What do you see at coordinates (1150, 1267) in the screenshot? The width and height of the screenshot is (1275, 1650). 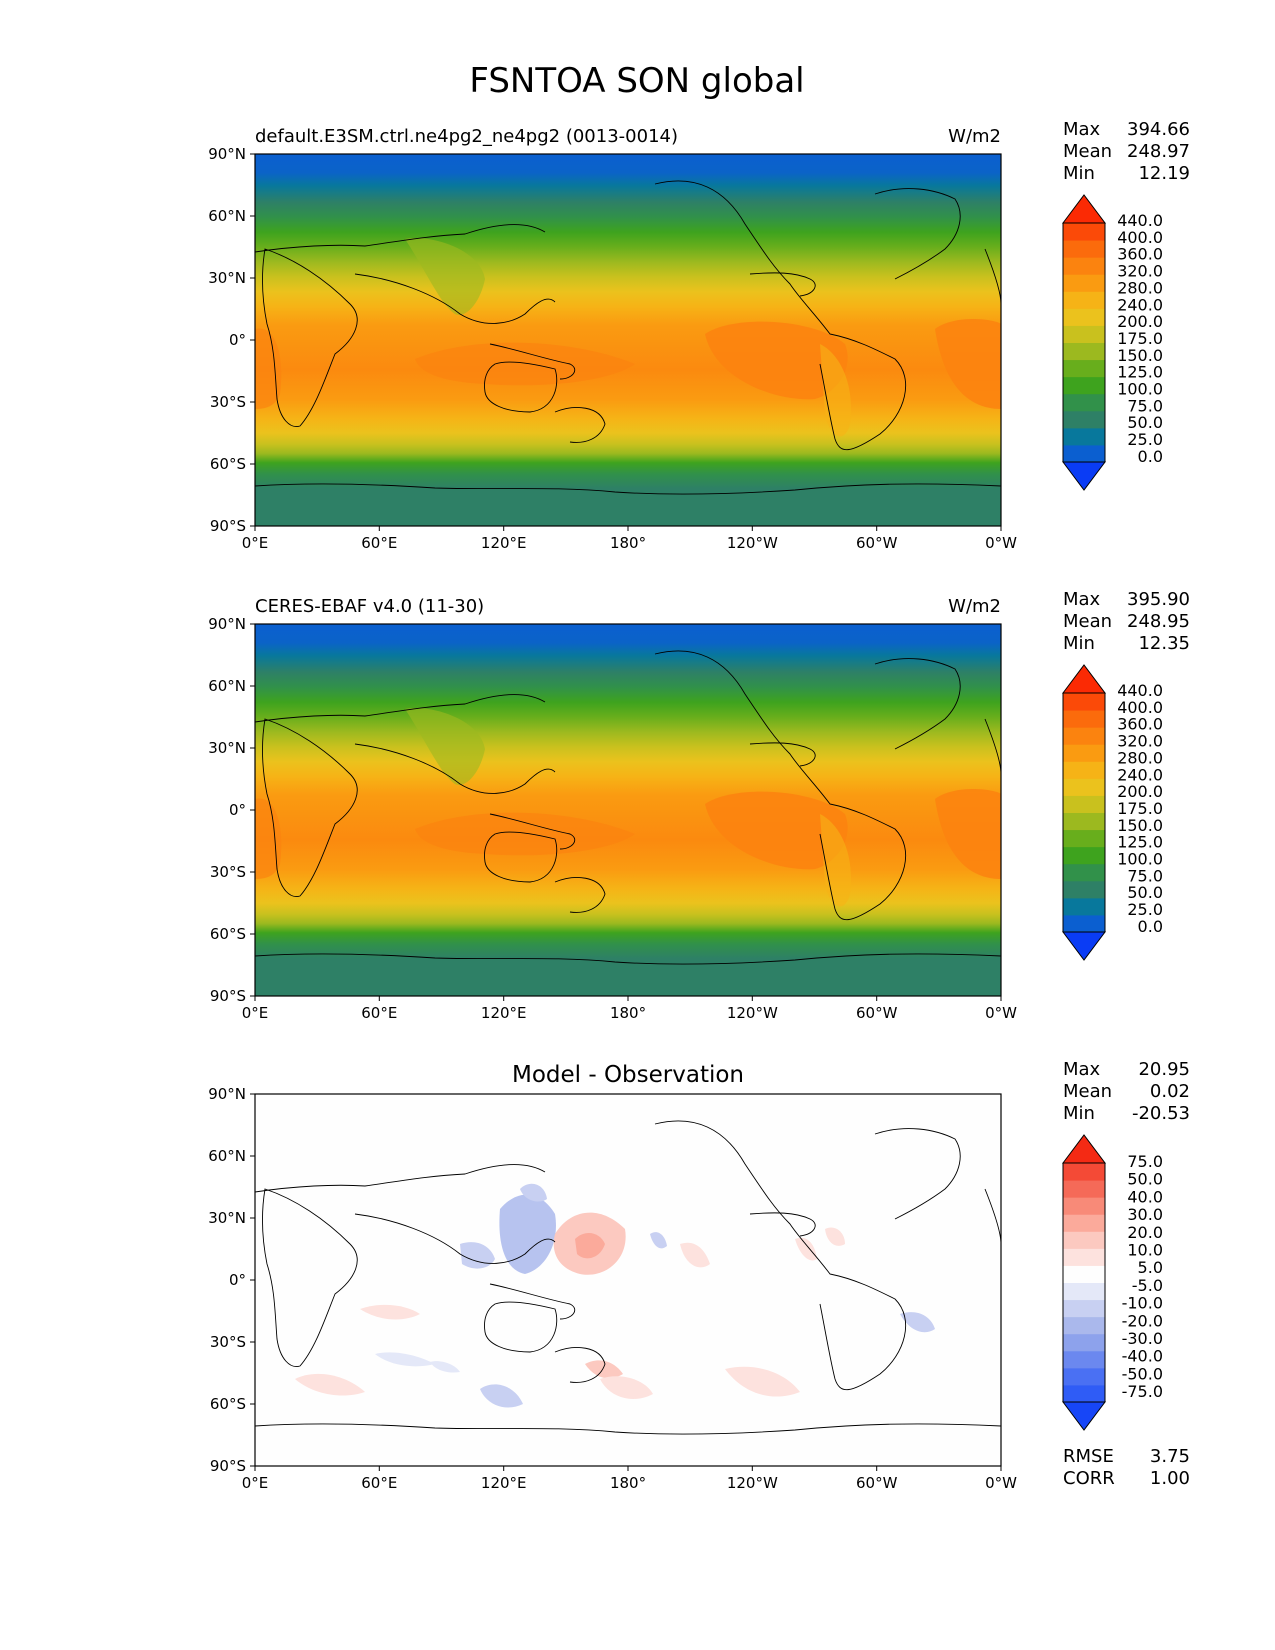 I see `colorbar-tick-label: 5.0` at bounding box center [1150, 1267].